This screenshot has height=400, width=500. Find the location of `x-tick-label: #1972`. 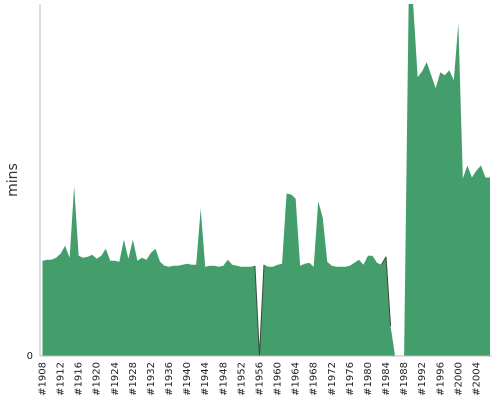

x-tick-label: #1972 is located at coordinates (332, 379).